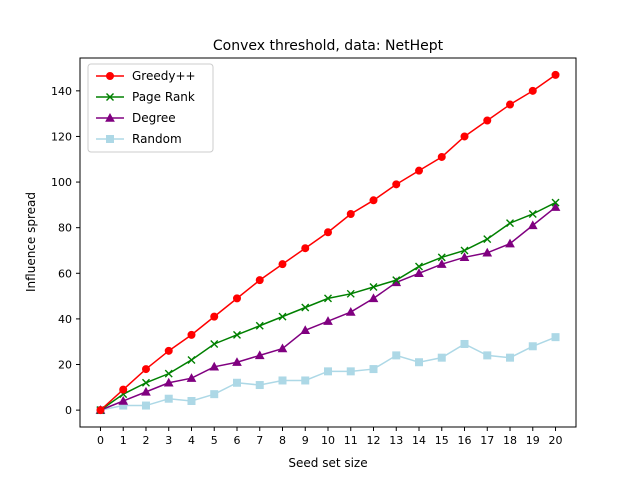  What do you see at coordinates (419, 440) in the screenshot?
I see `x-tick-label: 14` at bounding box center [419, 440].